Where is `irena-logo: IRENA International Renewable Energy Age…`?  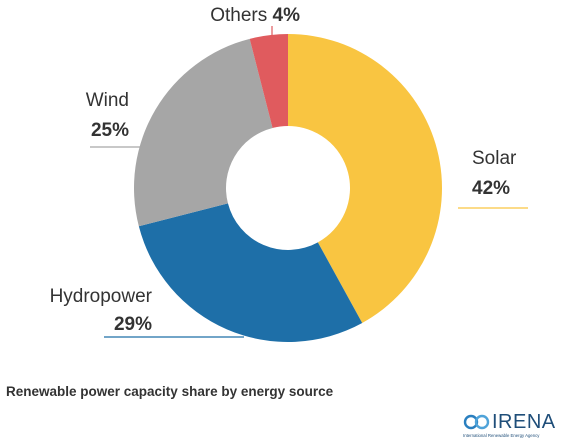 irena-logo: IRENA International Renewable Energy Age… is located at coordinates (513, 425).